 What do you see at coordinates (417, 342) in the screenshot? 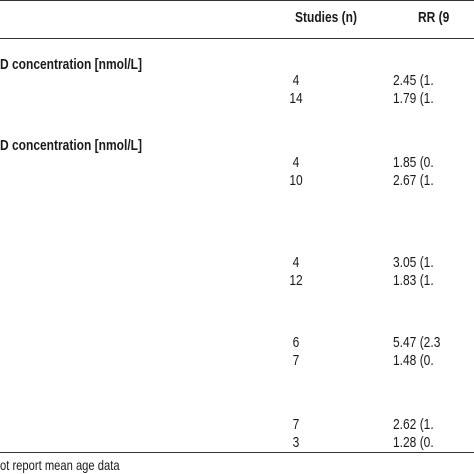
I see `cell-rr: 5.47 (2.3` at bounding box center [417, 342].